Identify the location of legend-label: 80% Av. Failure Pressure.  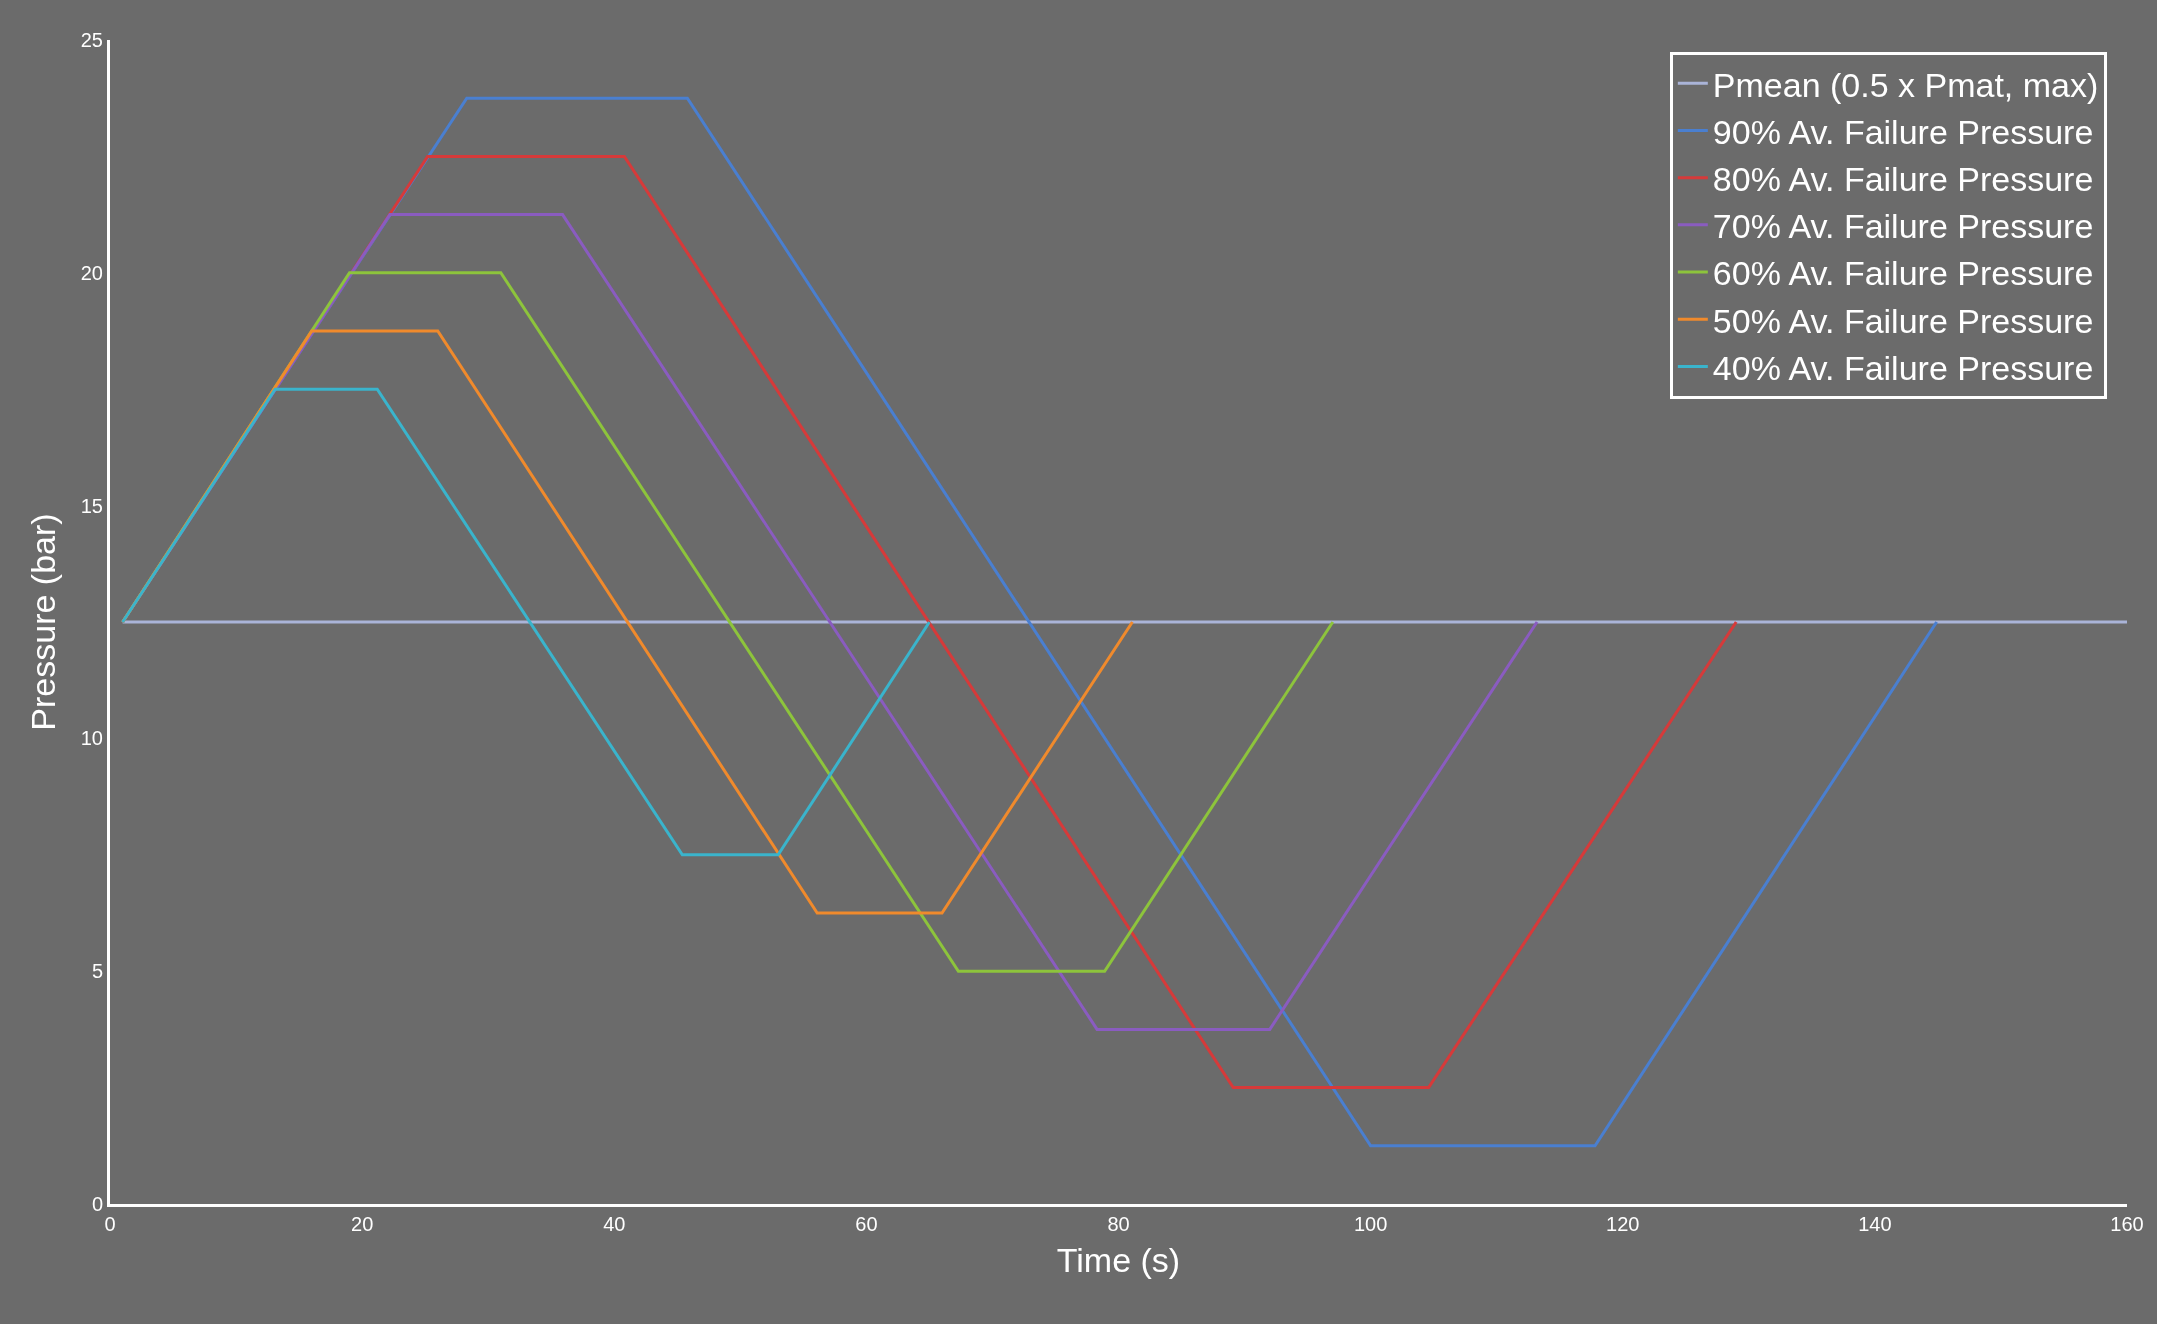
(1903, 178).